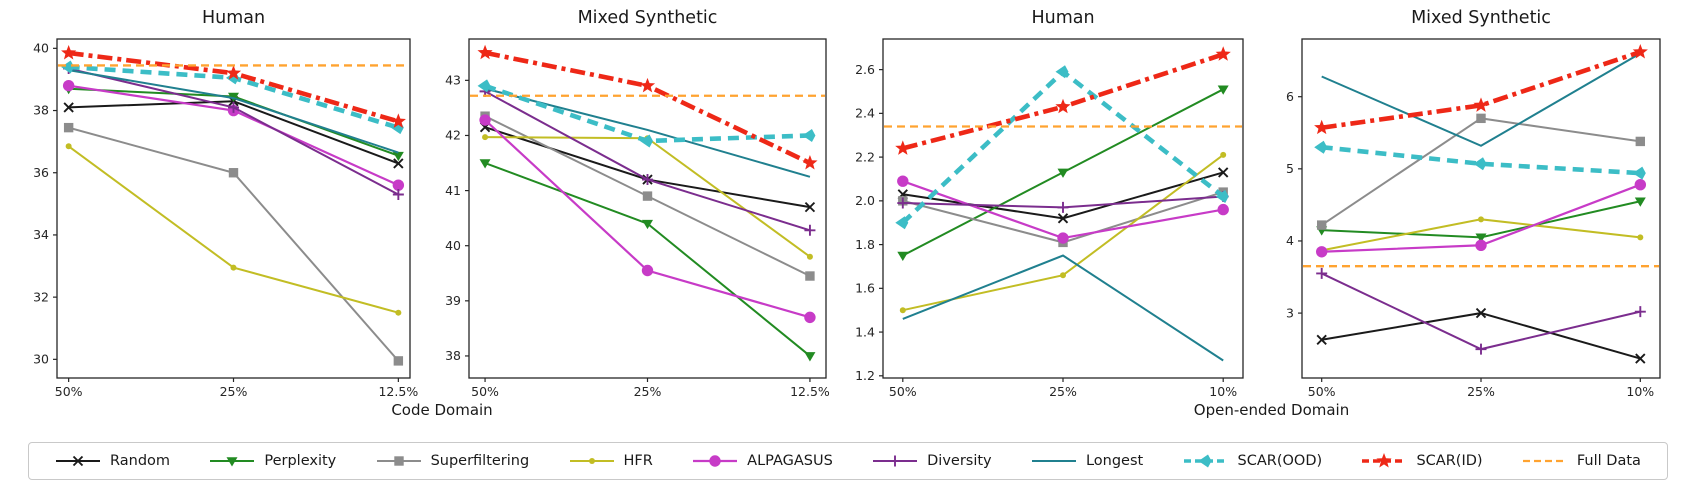  I want to click on x-tick-label: 12.5%, so click(810, 391).